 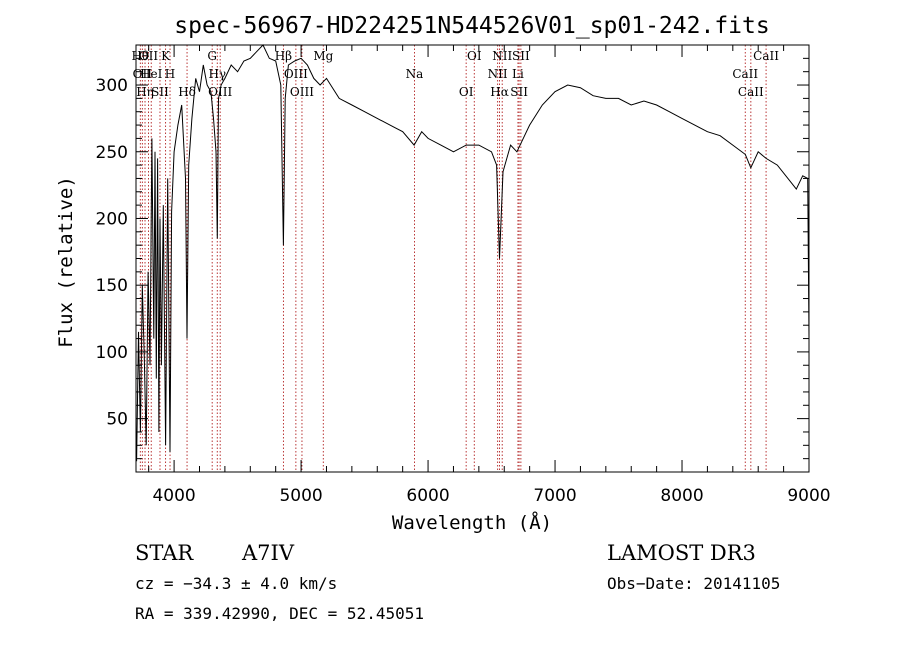 What do you see at coordinates (415, 74) in the screenshot?
I see `line-label: Na` at bounding box center [415, 74].